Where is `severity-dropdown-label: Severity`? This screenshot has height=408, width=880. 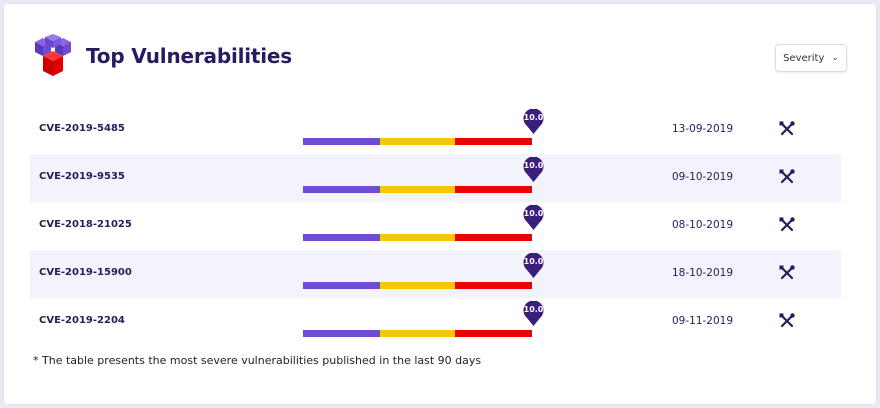
severity-dropdown-label: Severity is located at coordinates (804, 58).